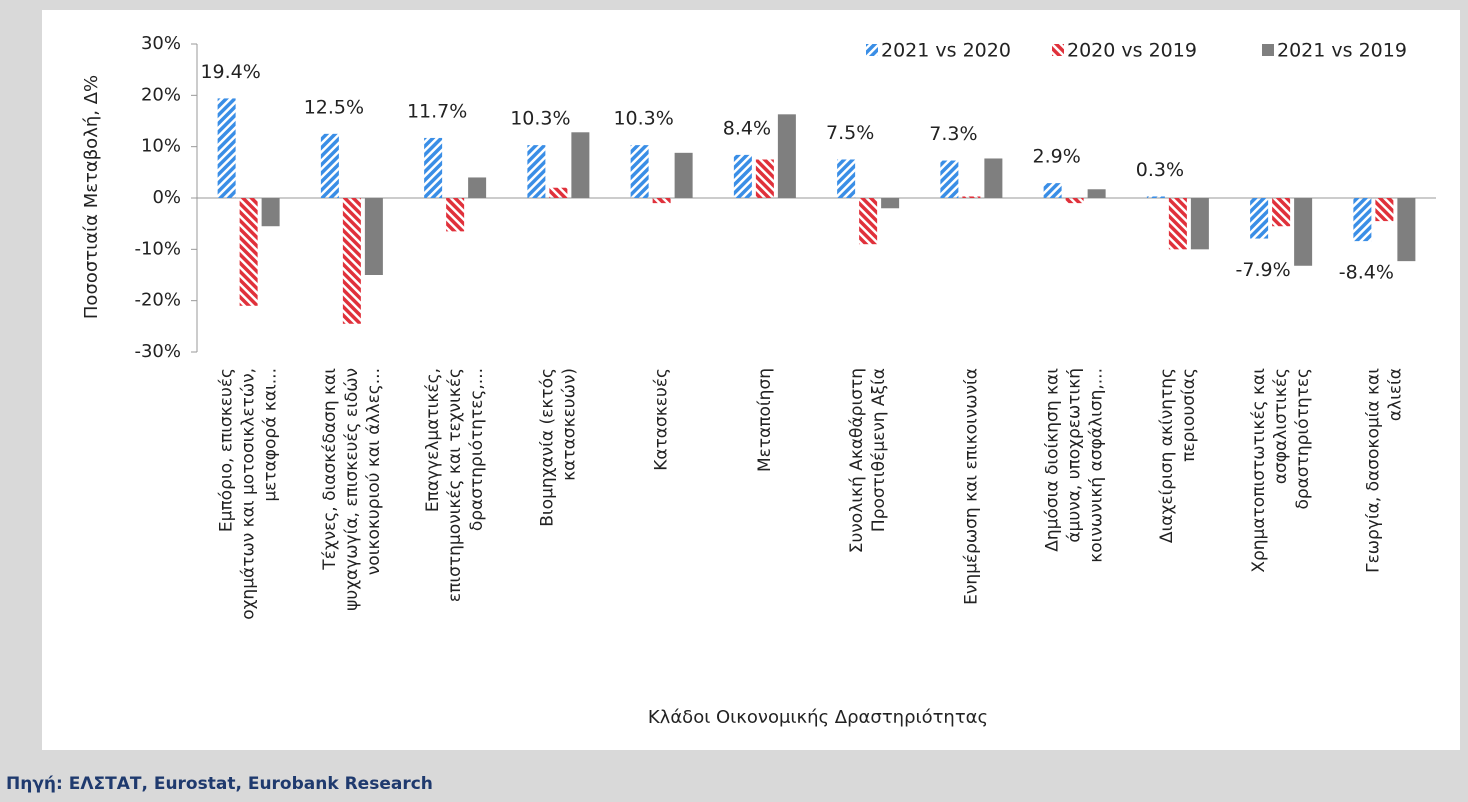 The height and width of the screenshot is (802, 1468). Describe the element at coordinates (91, 197) in the screenshot. I see `y-axis-label: Ποσοστιαία Μεταβολή, Δ%` at that location.